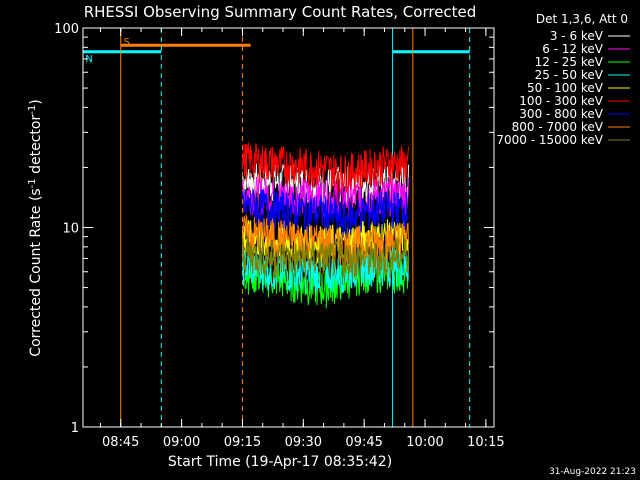  Describe the element at coordinates (36, 147) in the screenshot. I see `y-axis-label-mid: detector` at that location.